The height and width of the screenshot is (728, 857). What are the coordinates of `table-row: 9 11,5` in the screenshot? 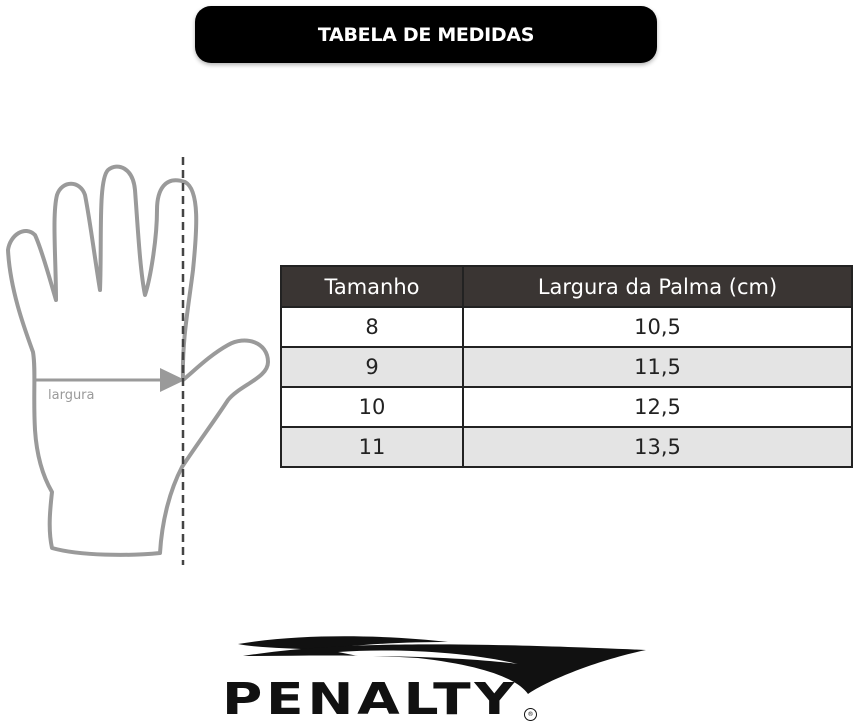 It's located at (566, 367).